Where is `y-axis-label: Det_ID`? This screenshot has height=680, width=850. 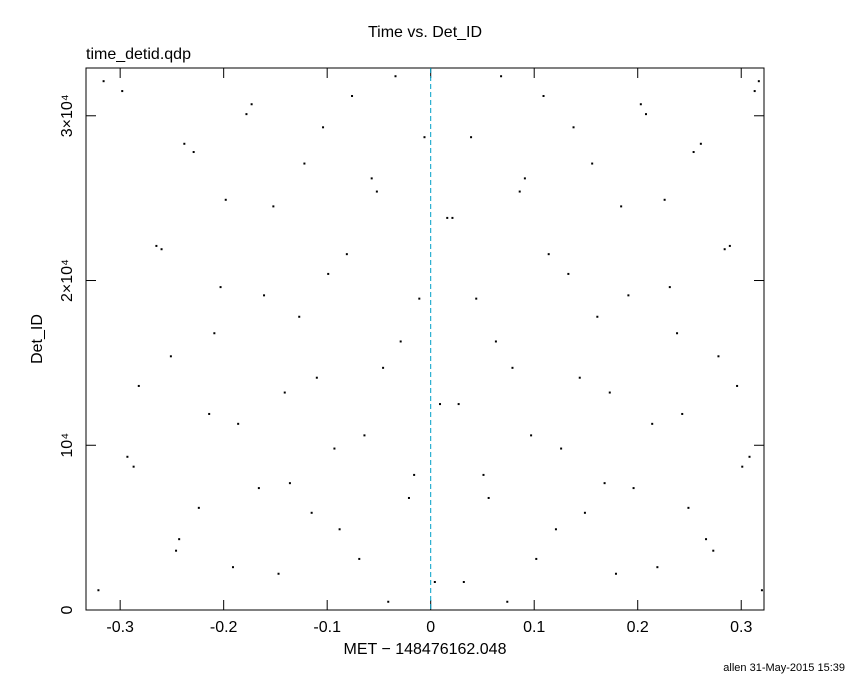
y-axis-label: Det_ID is located at coordinates (37, 339).